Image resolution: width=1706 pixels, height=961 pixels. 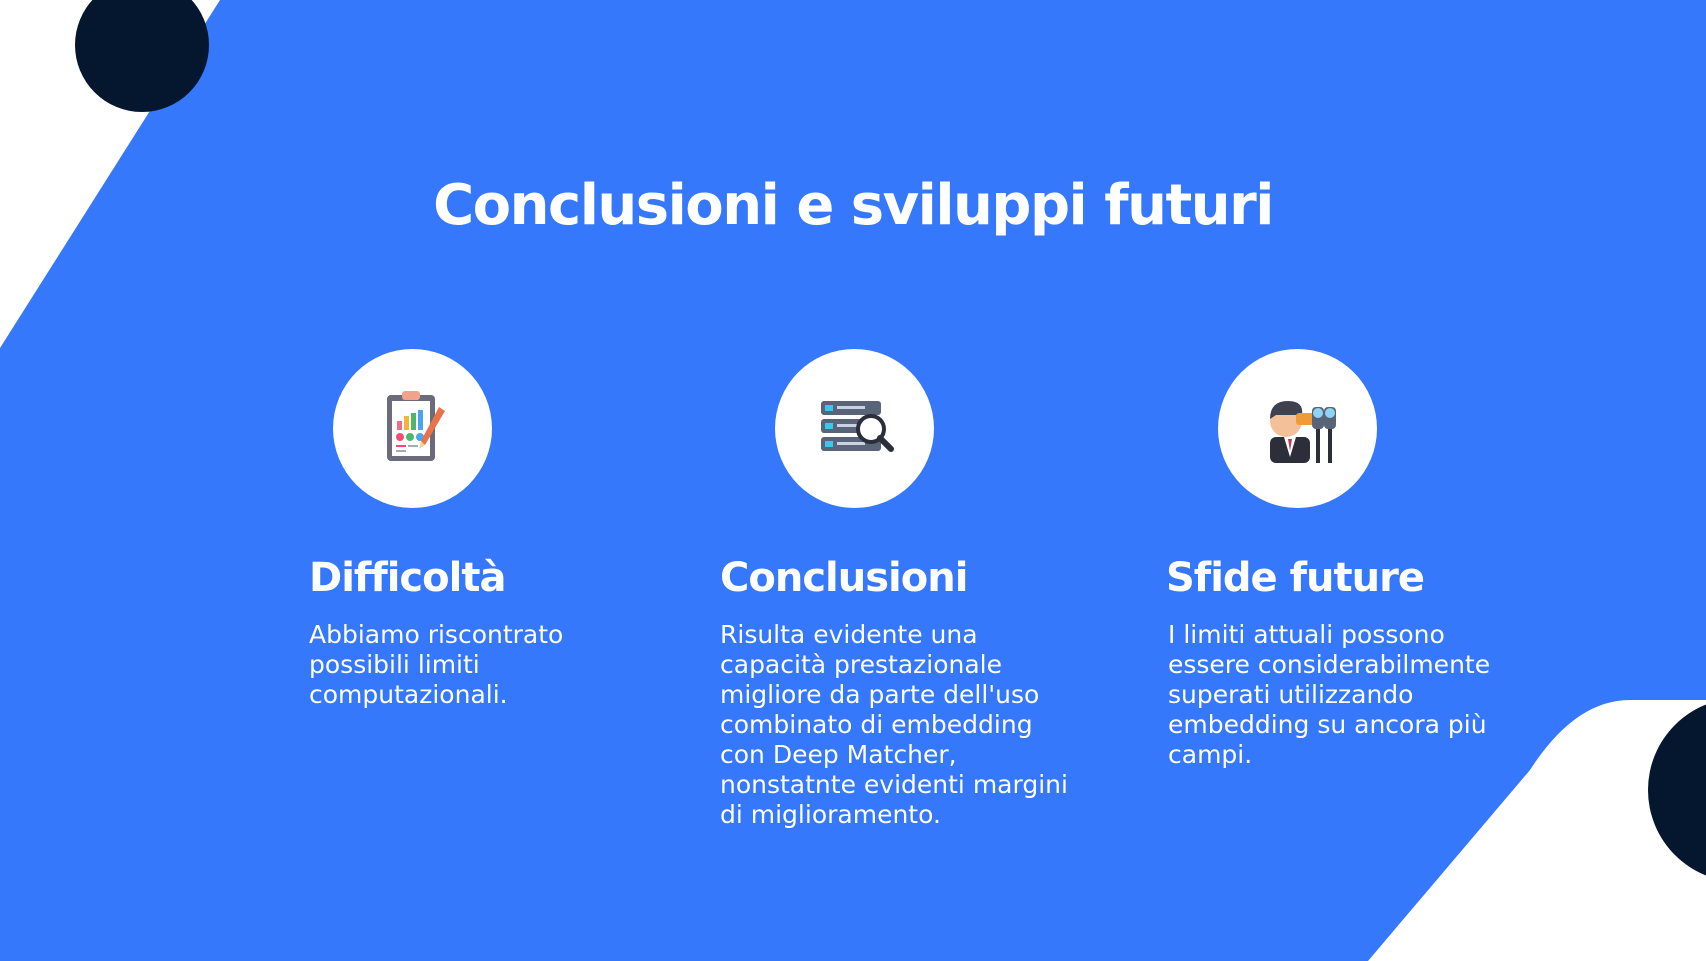 What do you see at coordinates (849, 634) in the screenshot?
I see `text-line: Risulta evidente una` at bounding box center [849, 634].